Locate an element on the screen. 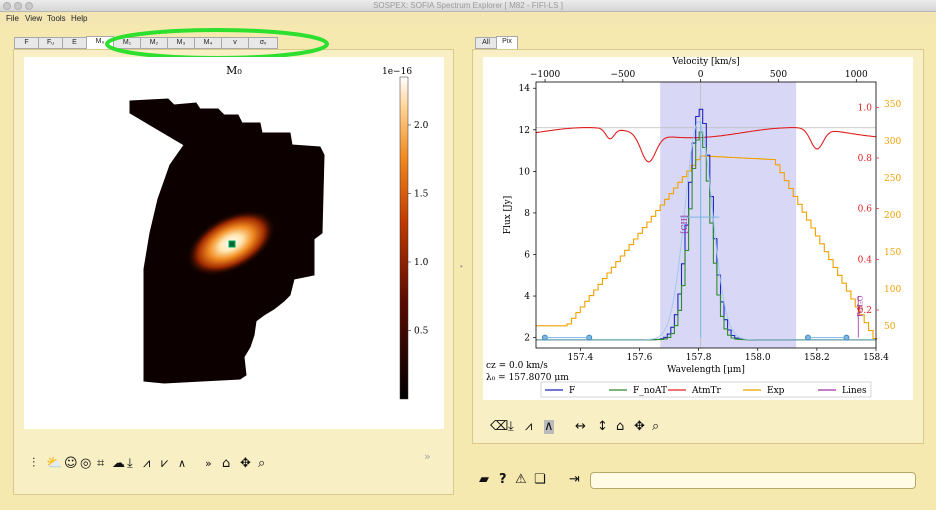 The image size is (936, 510). exposure-series is located at coordinates (707, 247).